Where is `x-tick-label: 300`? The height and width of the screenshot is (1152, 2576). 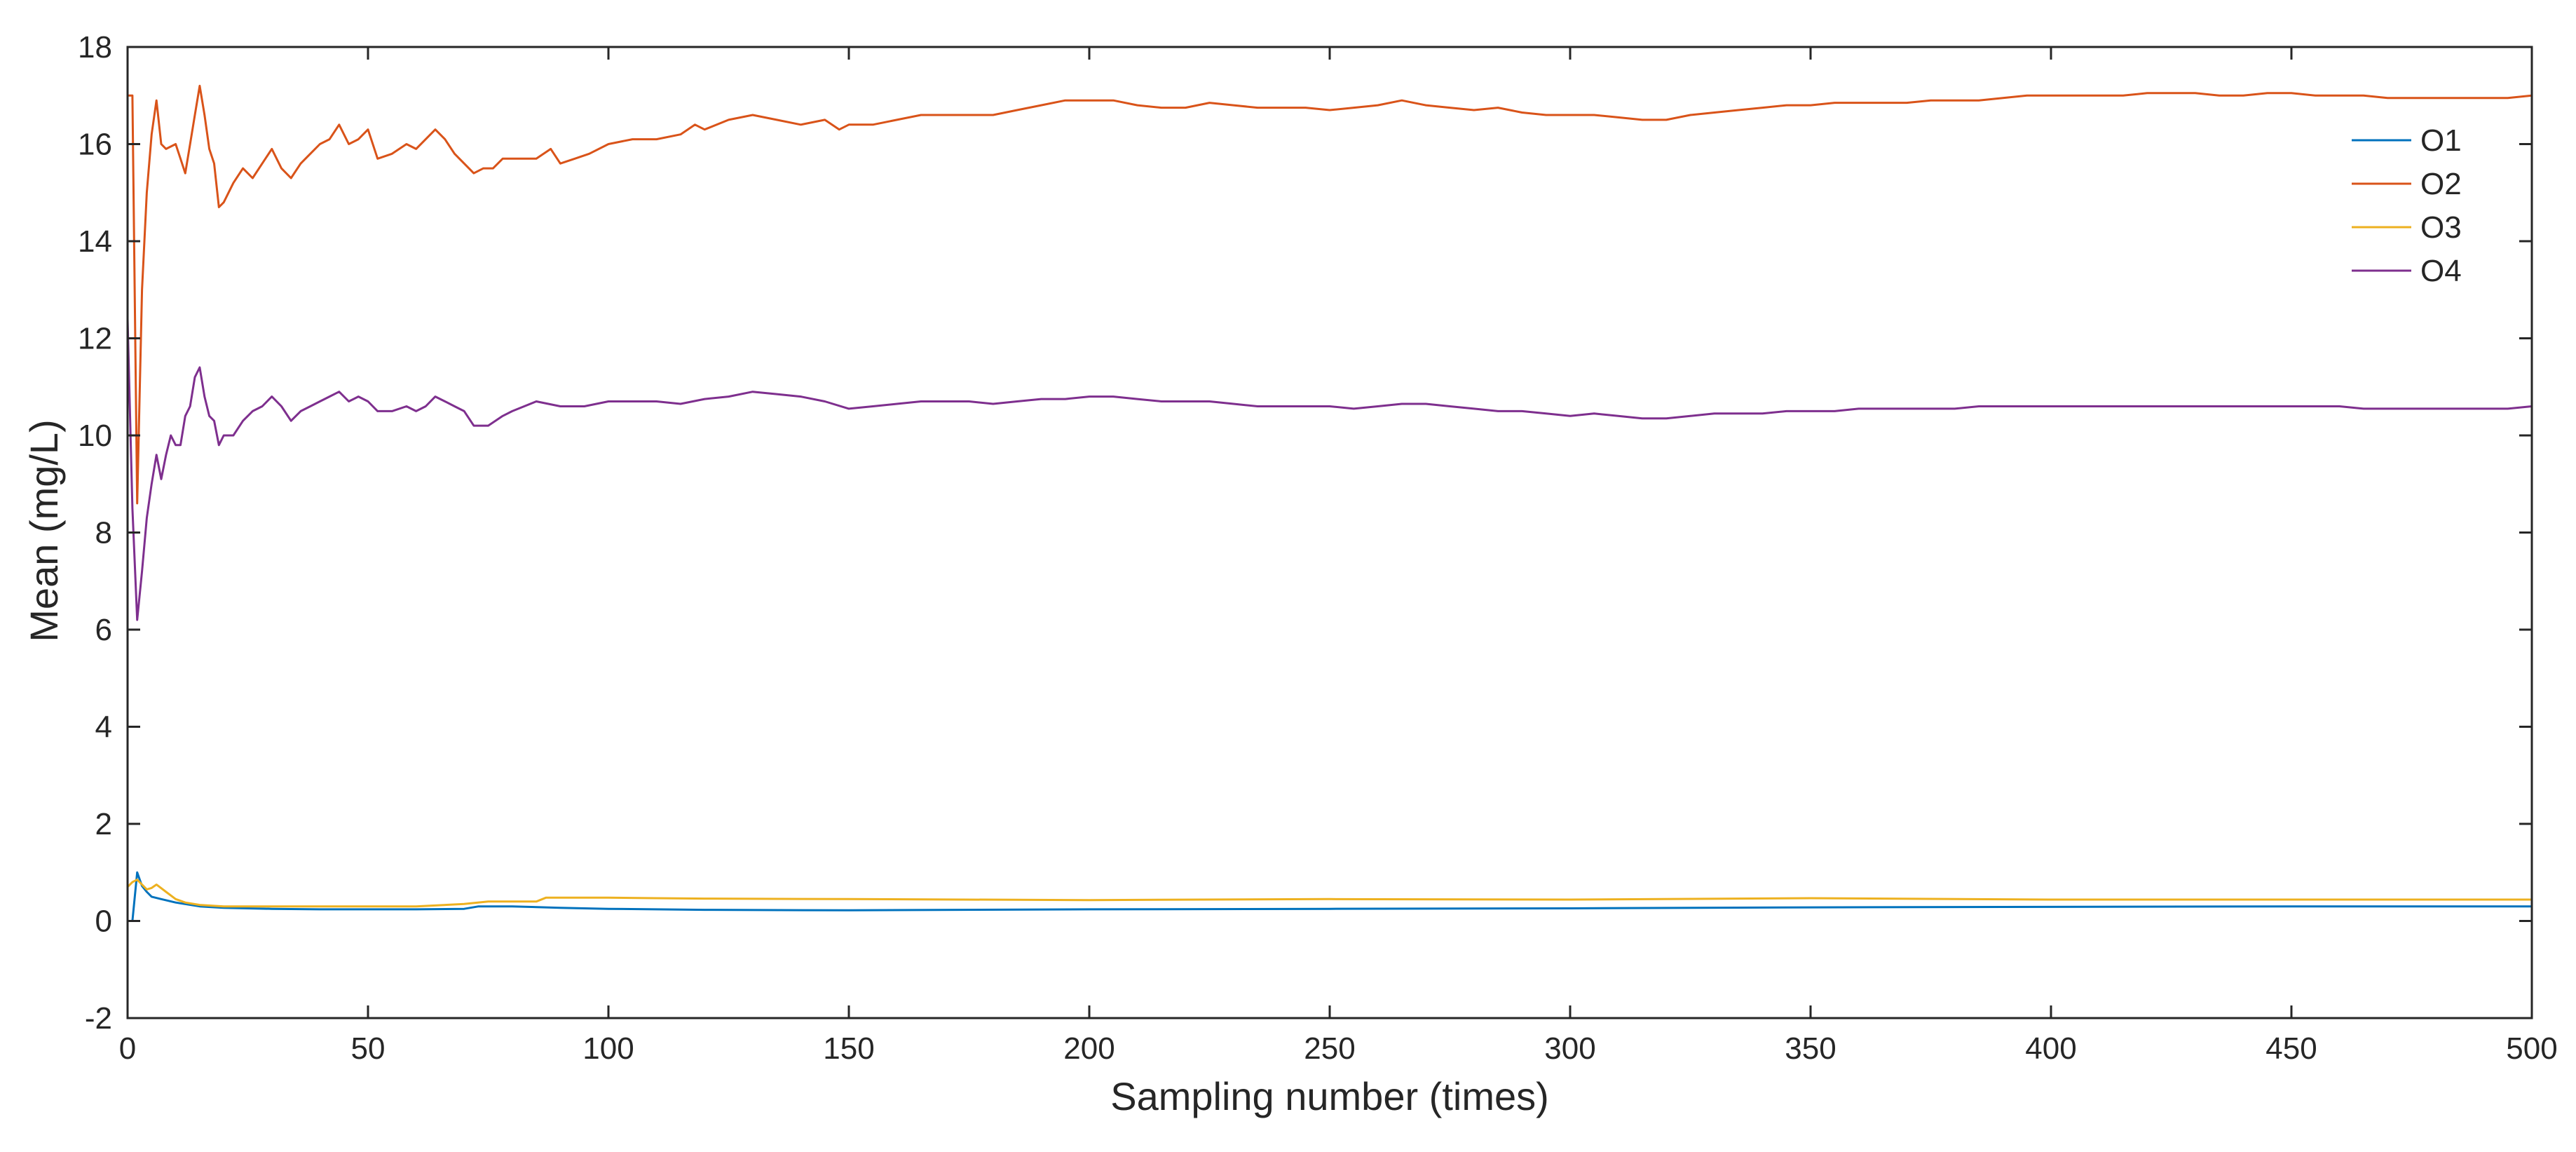 x-tick-label: 300 is located at coordinates (1570, 1048).